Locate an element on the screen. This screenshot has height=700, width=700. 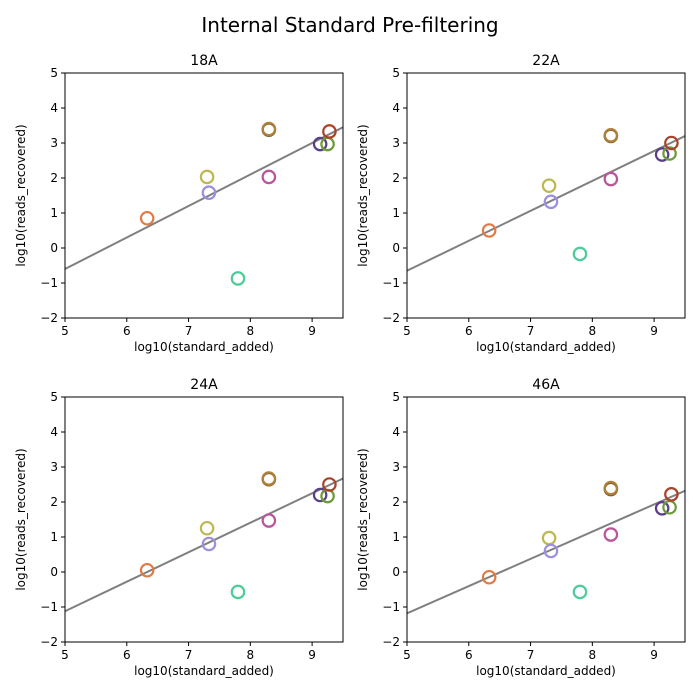
panel-title: 24A is located at coordinates (204, 385).